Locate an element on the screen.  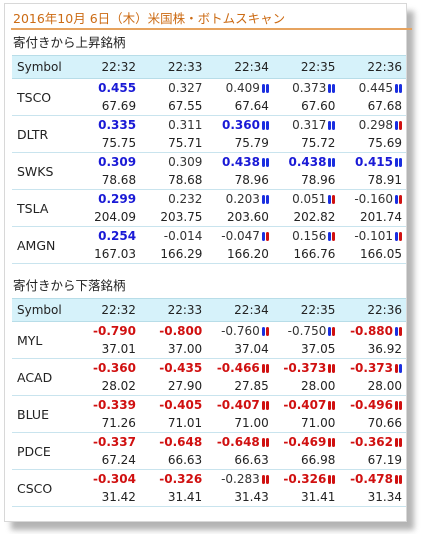
change-value: -0.101 is located at coordinates (373, 235).